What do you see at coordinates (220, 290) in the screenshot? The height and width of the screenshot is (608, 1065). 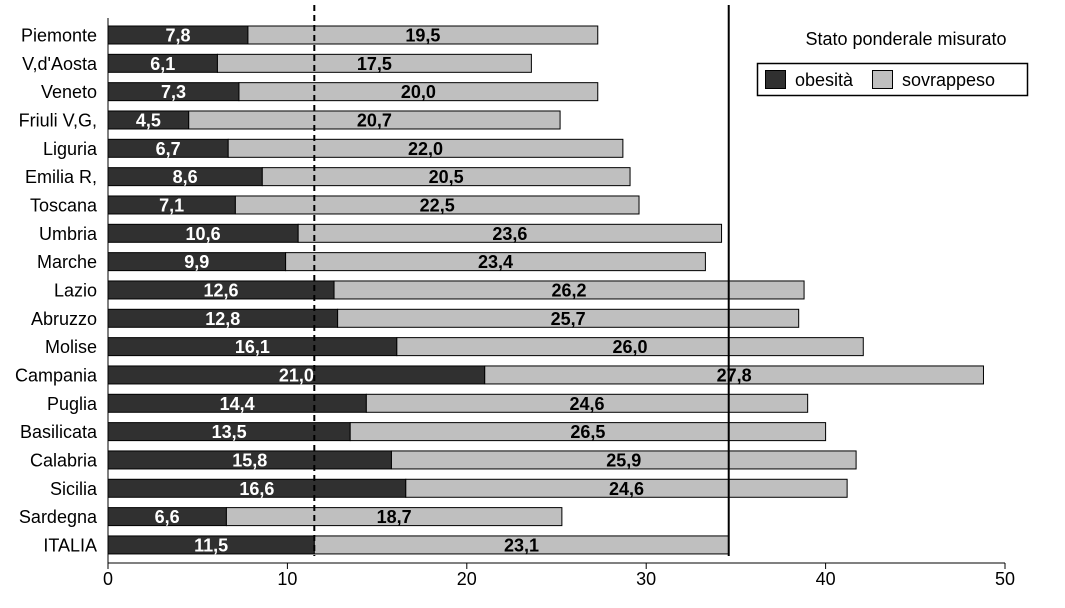 I see `value-label-obesita-lazio: 12,6` at bounding box center [220, 290].